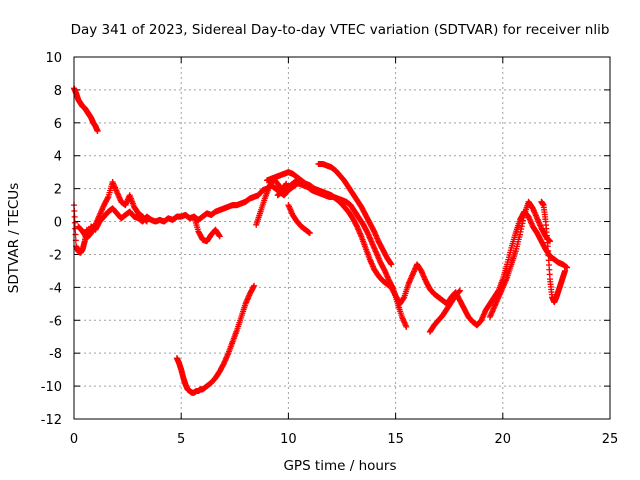 This screenshot has height=480, width=640. What do you see at coordinates (55, 288) in the screenshot?
I see `y-tick-label: -4` at bounding box center [55, 288].